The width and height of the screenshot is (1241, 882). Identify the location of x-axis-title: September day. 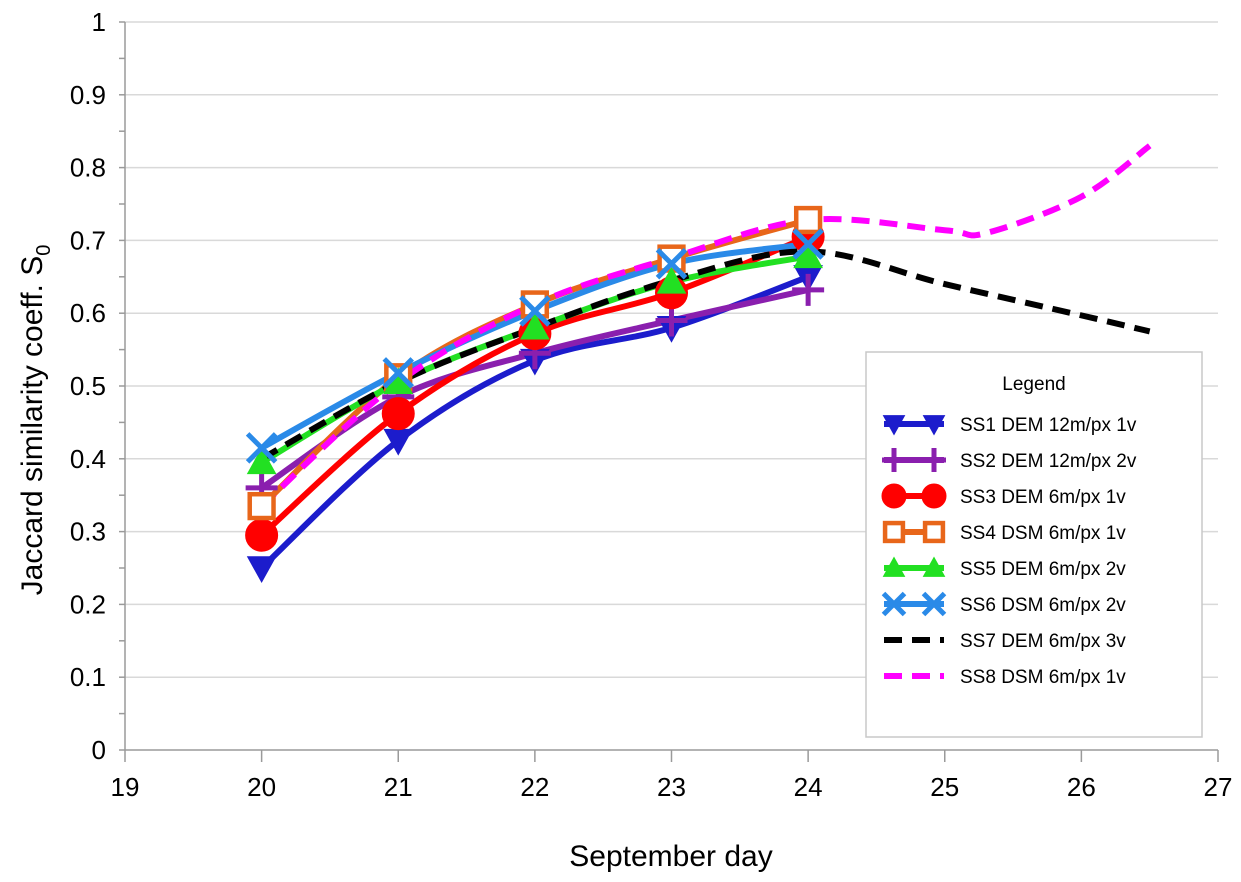
(670, 856).